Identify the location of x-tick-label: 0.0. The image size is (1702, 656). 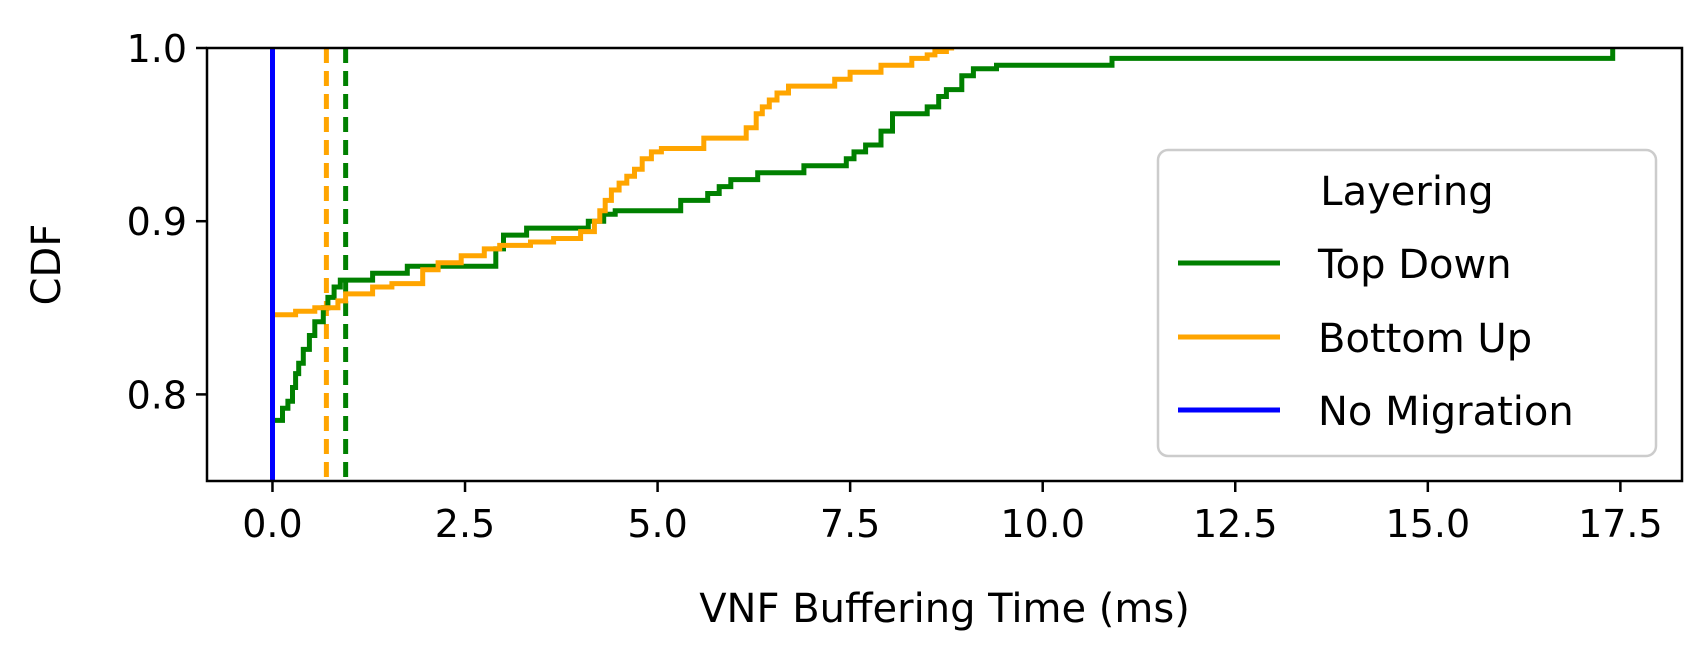
(272, 524).